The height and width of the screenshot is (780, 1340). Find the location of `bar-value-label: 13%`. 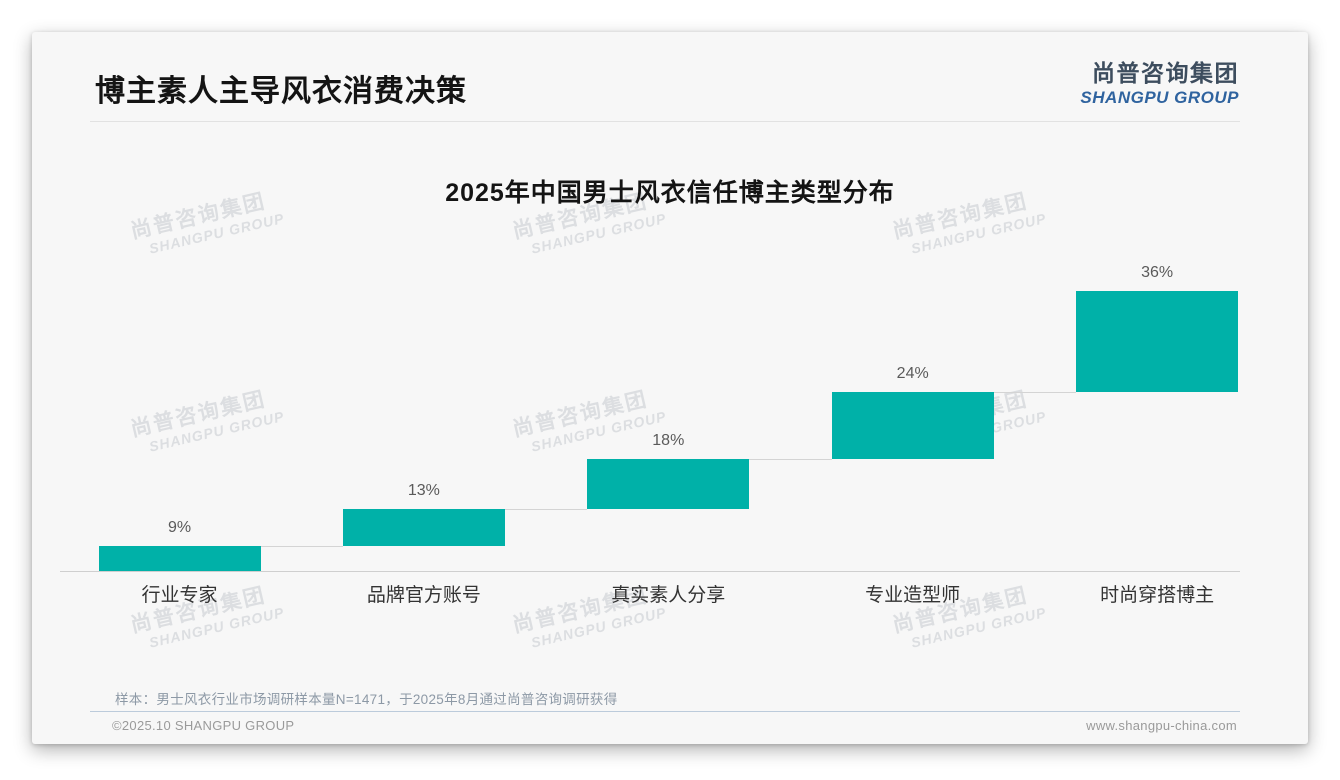

bar-value-label: 13% is located at coordinates (423, 491).